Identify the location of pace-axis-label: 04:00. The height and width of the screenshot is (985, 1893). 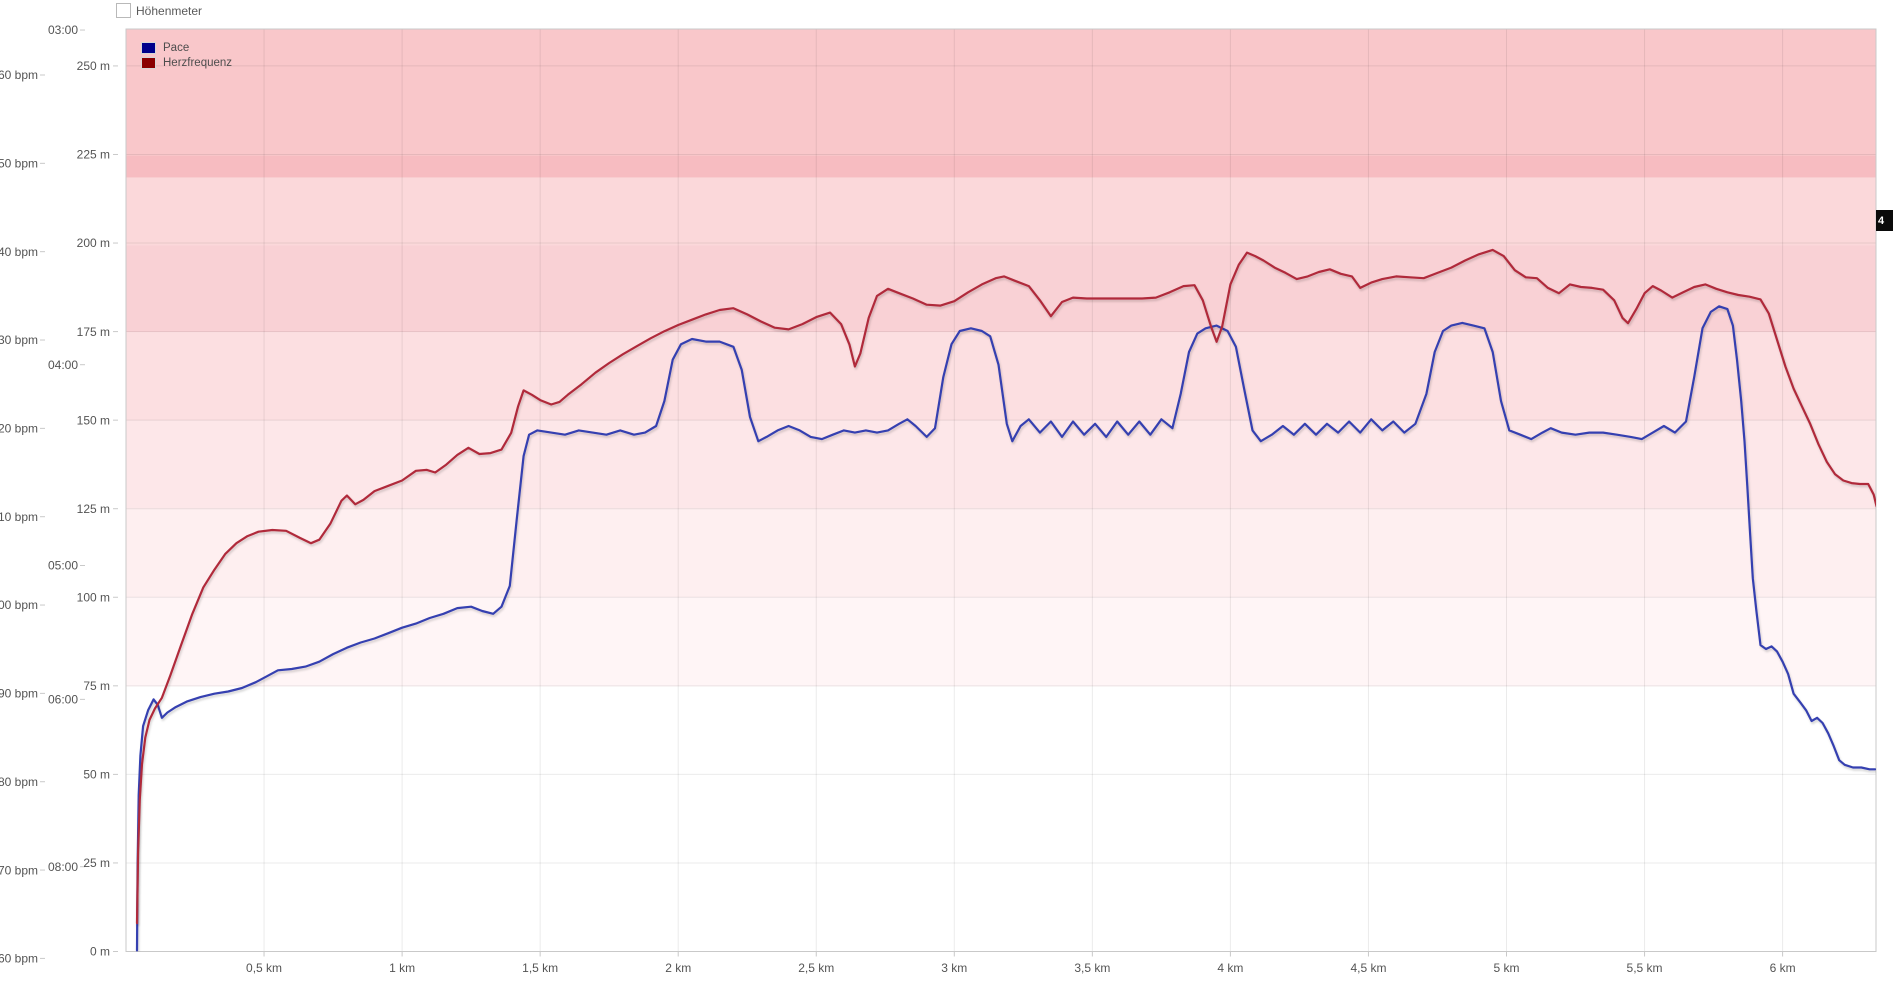
(63, 365).